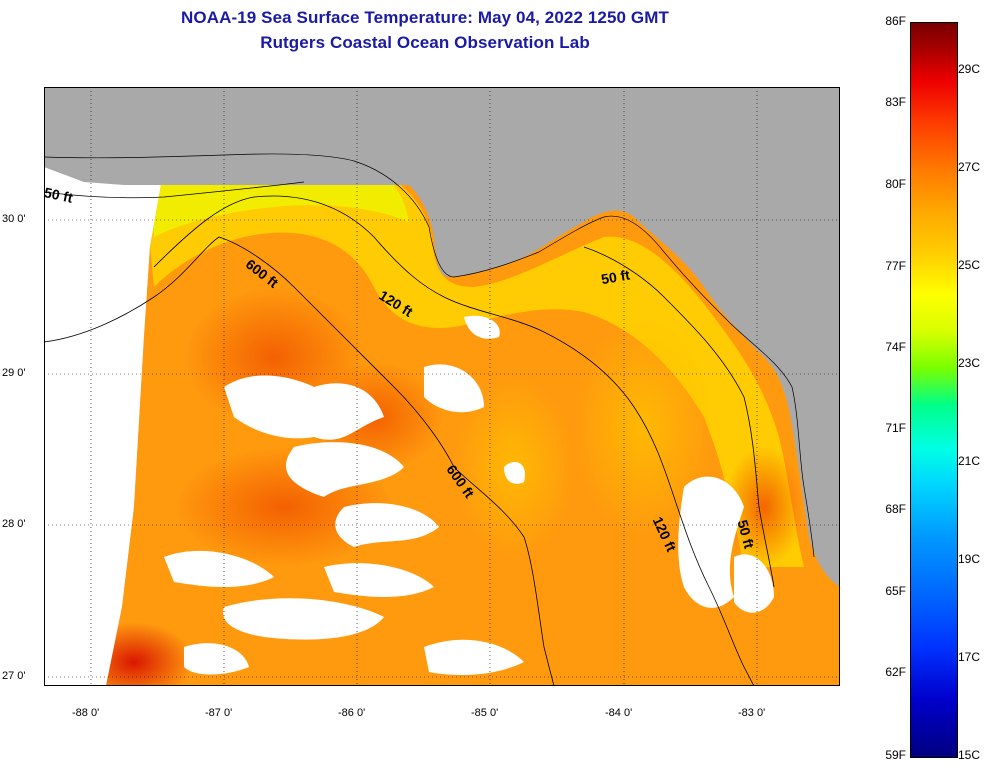 This screenshot has width=992, height=770. I want to click on lat-label-29: 29 0', so click(14, 373).